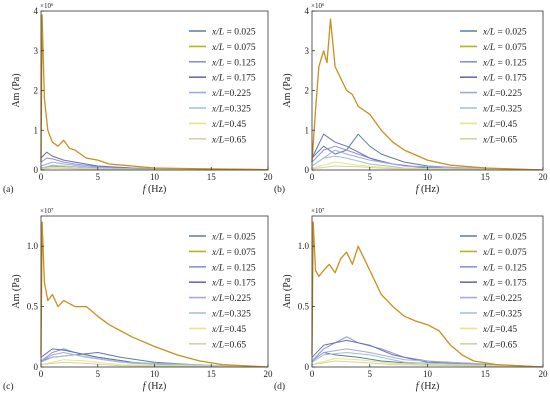  Describe the element at coordinates (279, 189) in the screenshot. I see `panel-label: (b)` at that location.